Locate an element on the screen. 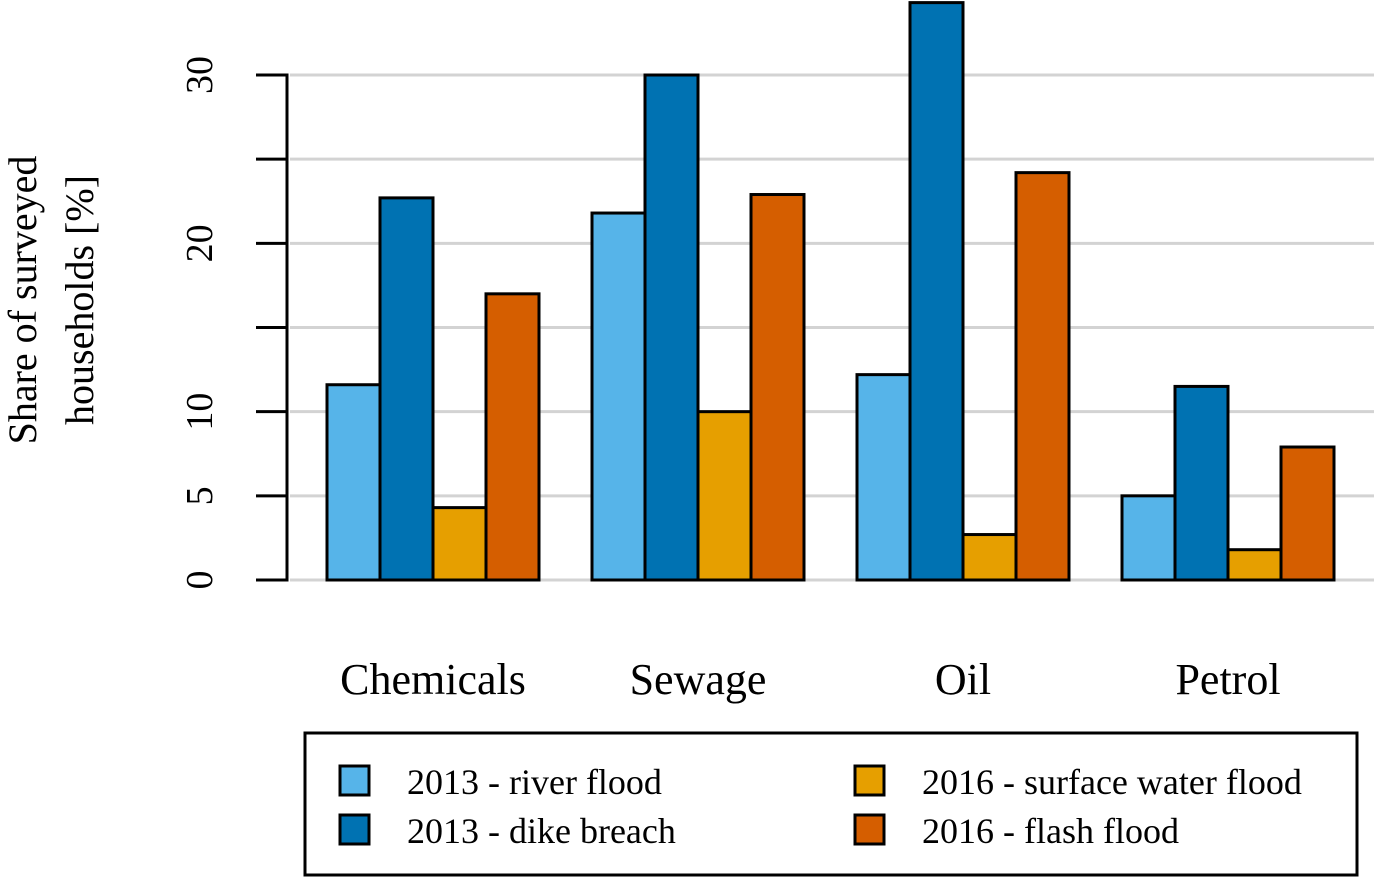  y-axis-title-line: Share of surveyed is located at coordinates (22, 300).